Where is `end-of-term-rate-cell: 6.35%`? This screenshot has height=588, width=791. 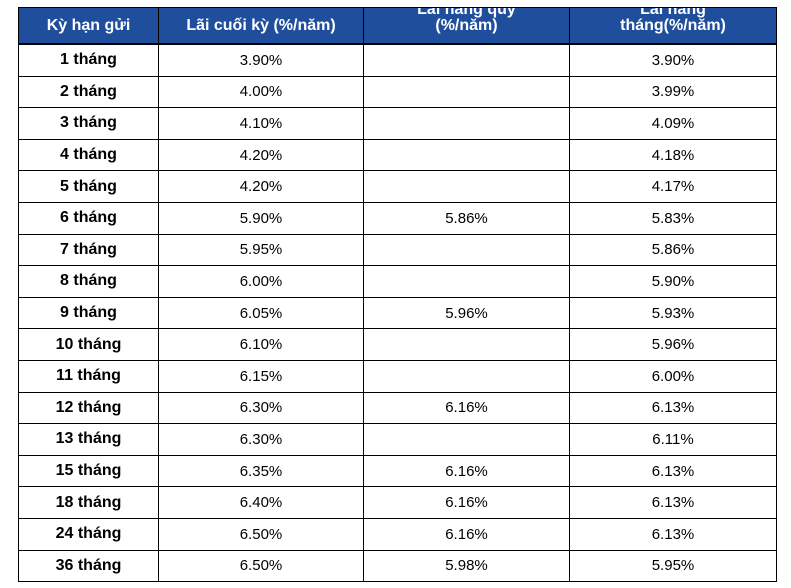 end-of-term-rate-cell: 6.35% is located at coordinates (261, 471).